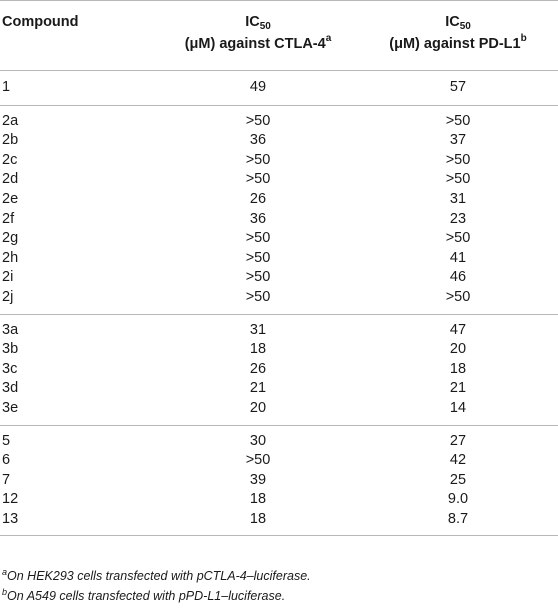 The image size is (558, 611). What do you see at coordinates (458, 368) in the screenshot?
I see `pdl1-value-cell: 18` at bounding box center [458, 368].